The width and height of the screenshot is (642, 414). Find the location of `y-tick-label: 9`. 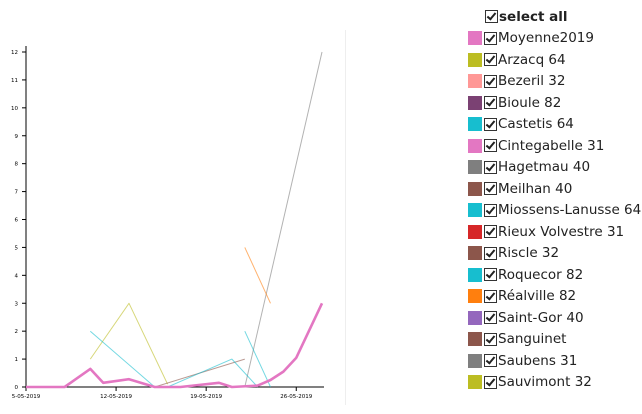

y-tick-label: 9 is located at coordinates (17, 137).